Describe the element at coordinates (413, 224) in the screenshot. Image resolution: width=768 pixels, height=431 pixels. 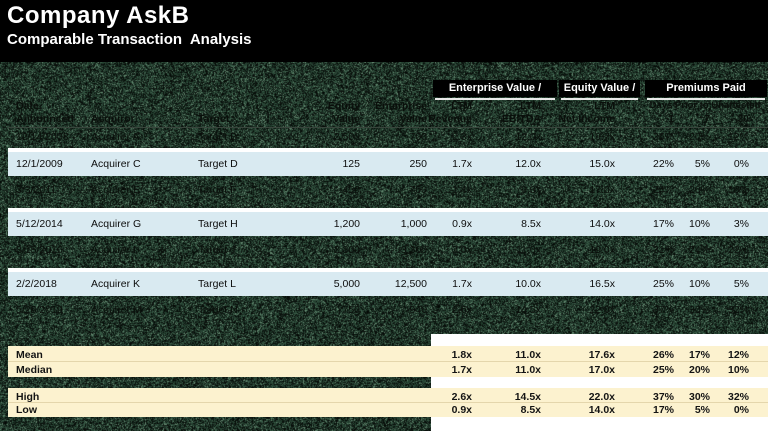
I see `cell-transaction-value: 1,000` at that location.